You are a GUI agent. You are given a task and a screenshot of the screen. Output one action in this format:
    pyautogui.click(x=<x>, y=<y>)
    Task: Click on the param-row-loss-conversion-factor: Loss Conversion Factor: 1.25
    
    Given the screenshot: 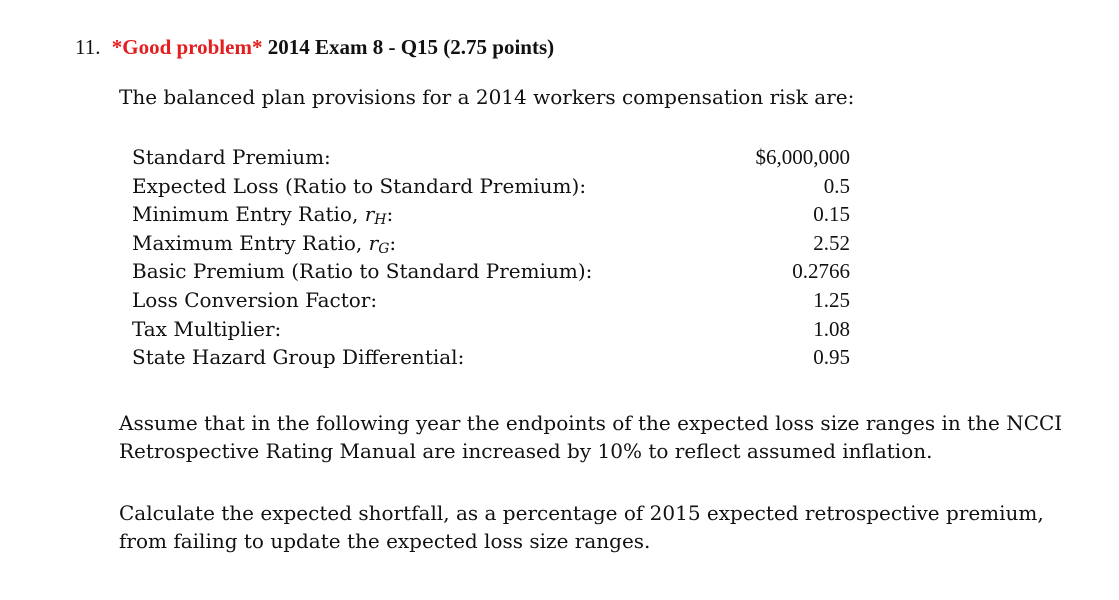 What is the action you would take?
    pyautogui.click(x=491, y=300)
    